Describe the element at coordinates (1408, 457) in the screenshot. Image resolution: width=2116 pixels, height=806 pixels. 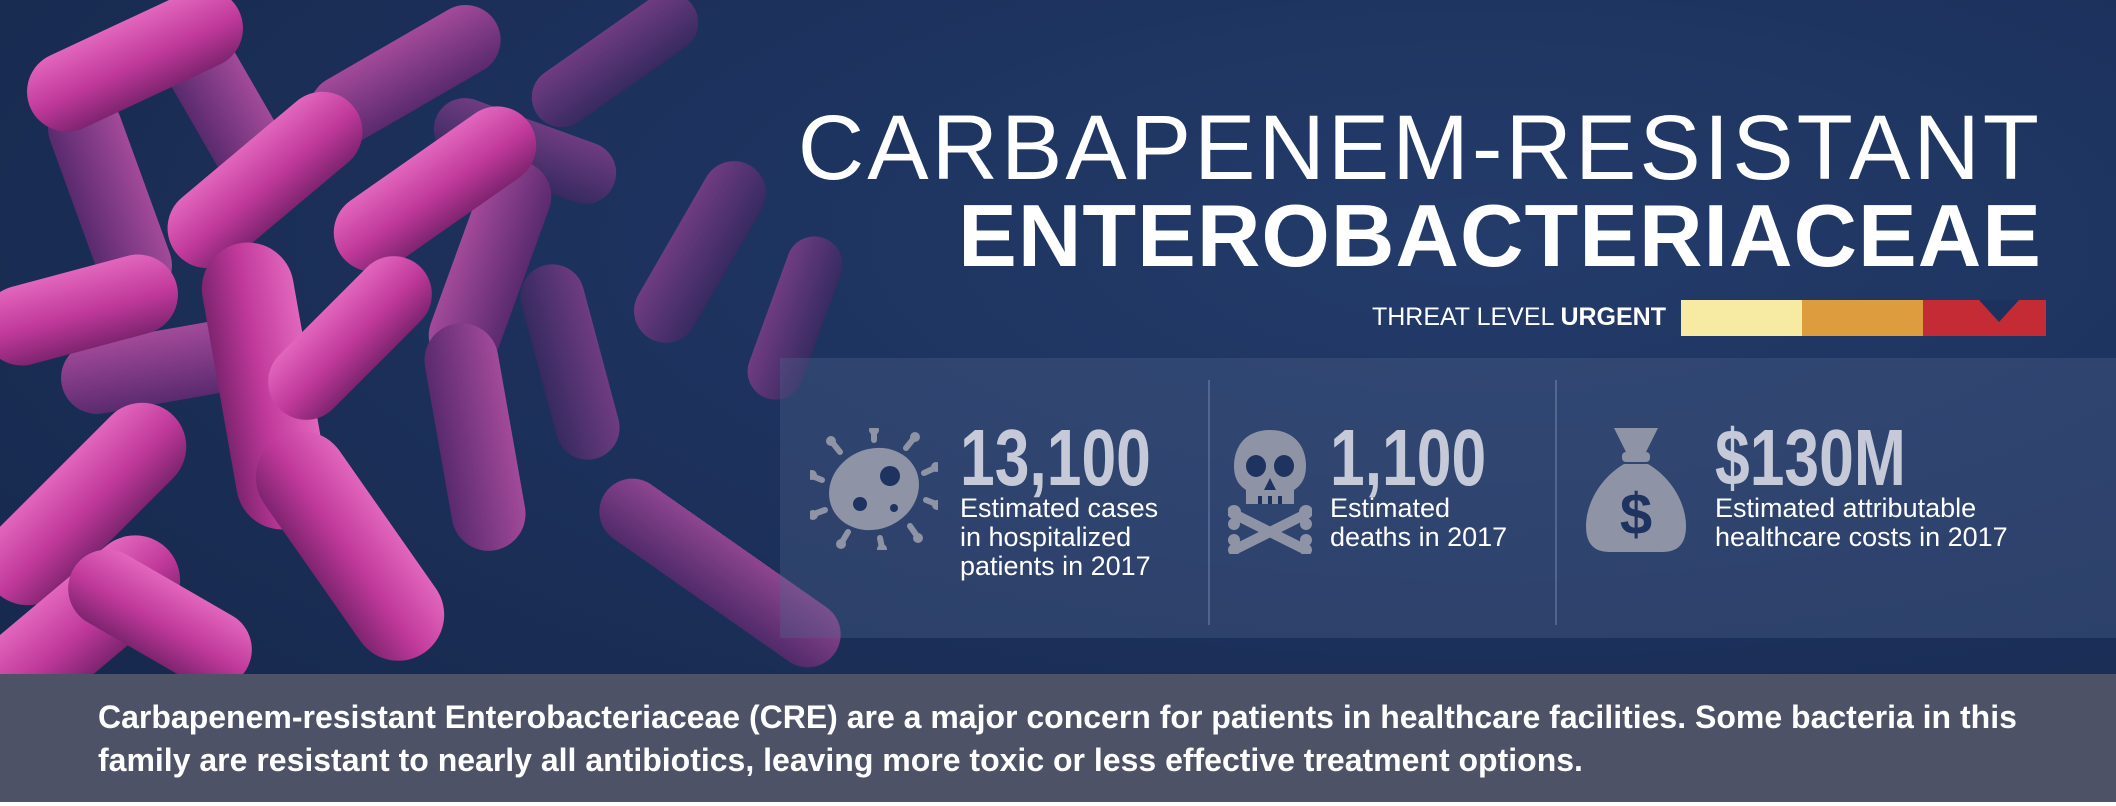
I see `stat-deaths-number: 1,100` at that location.